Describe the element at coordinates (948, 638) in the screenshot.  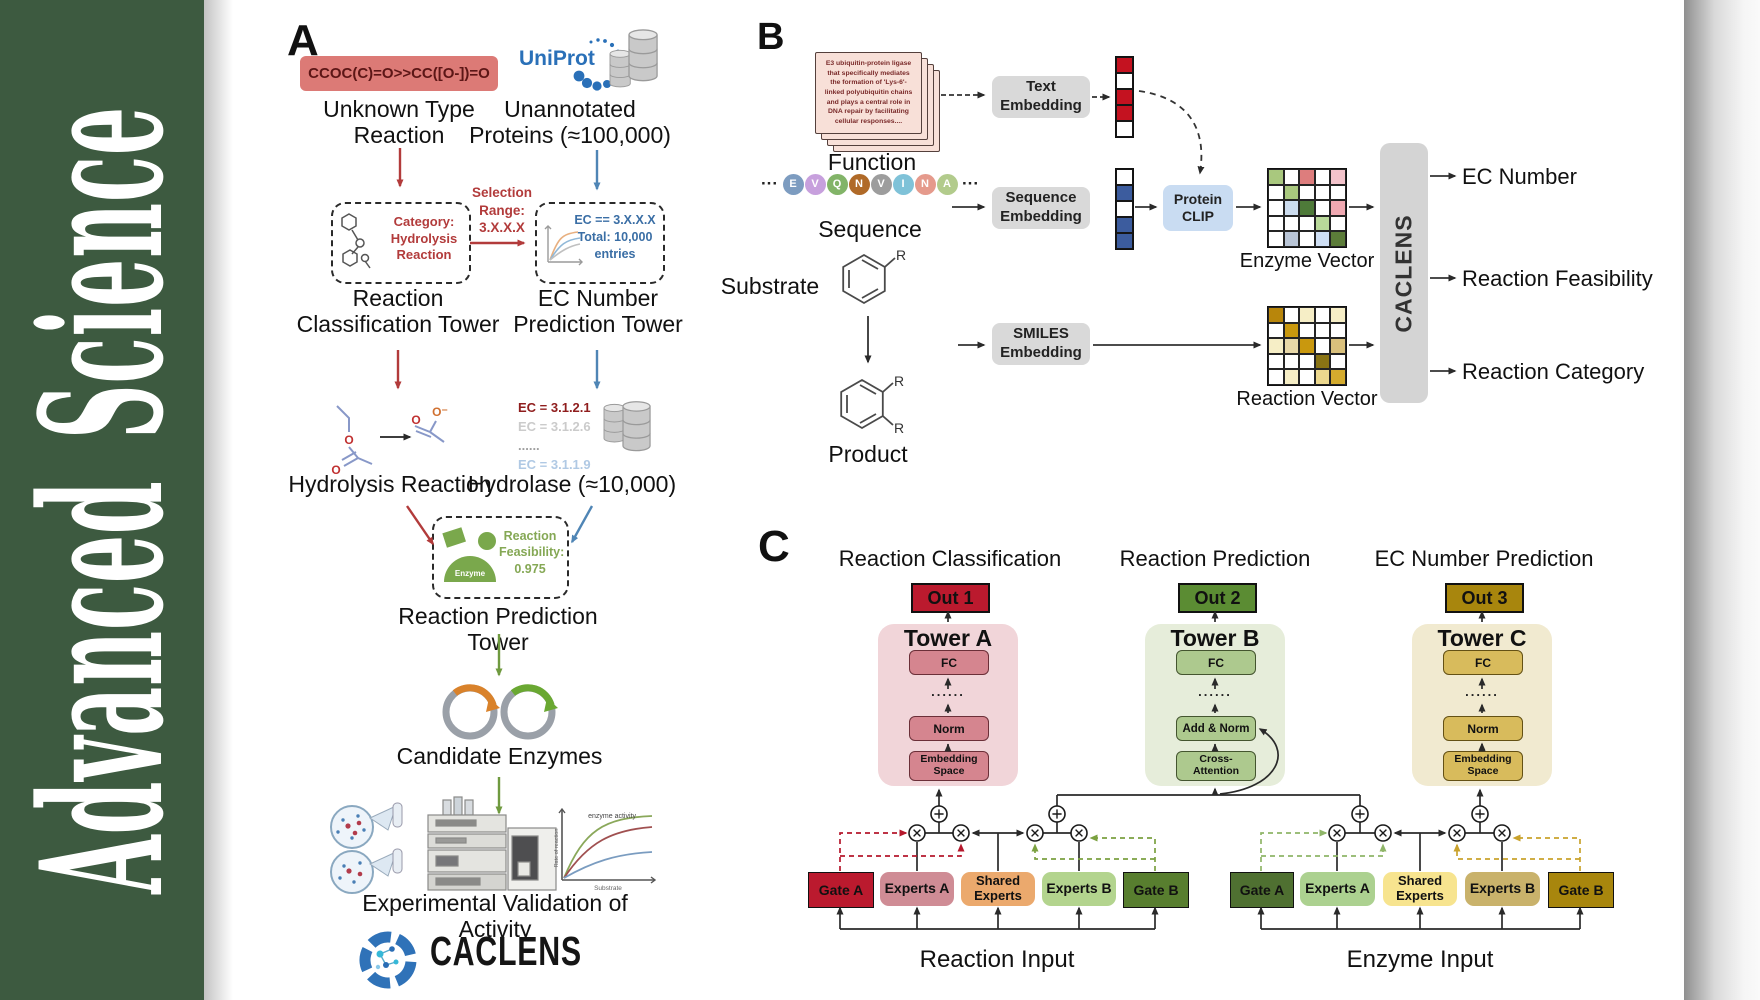
I see `tower-a-title: Tower A` at that location.